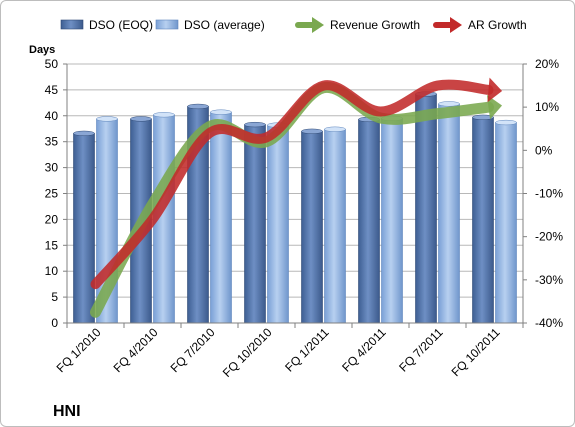 Image resolution: width=575 pixels, height=427 pixels. I want to click on y-tick-label: 35, so click(52, 142).